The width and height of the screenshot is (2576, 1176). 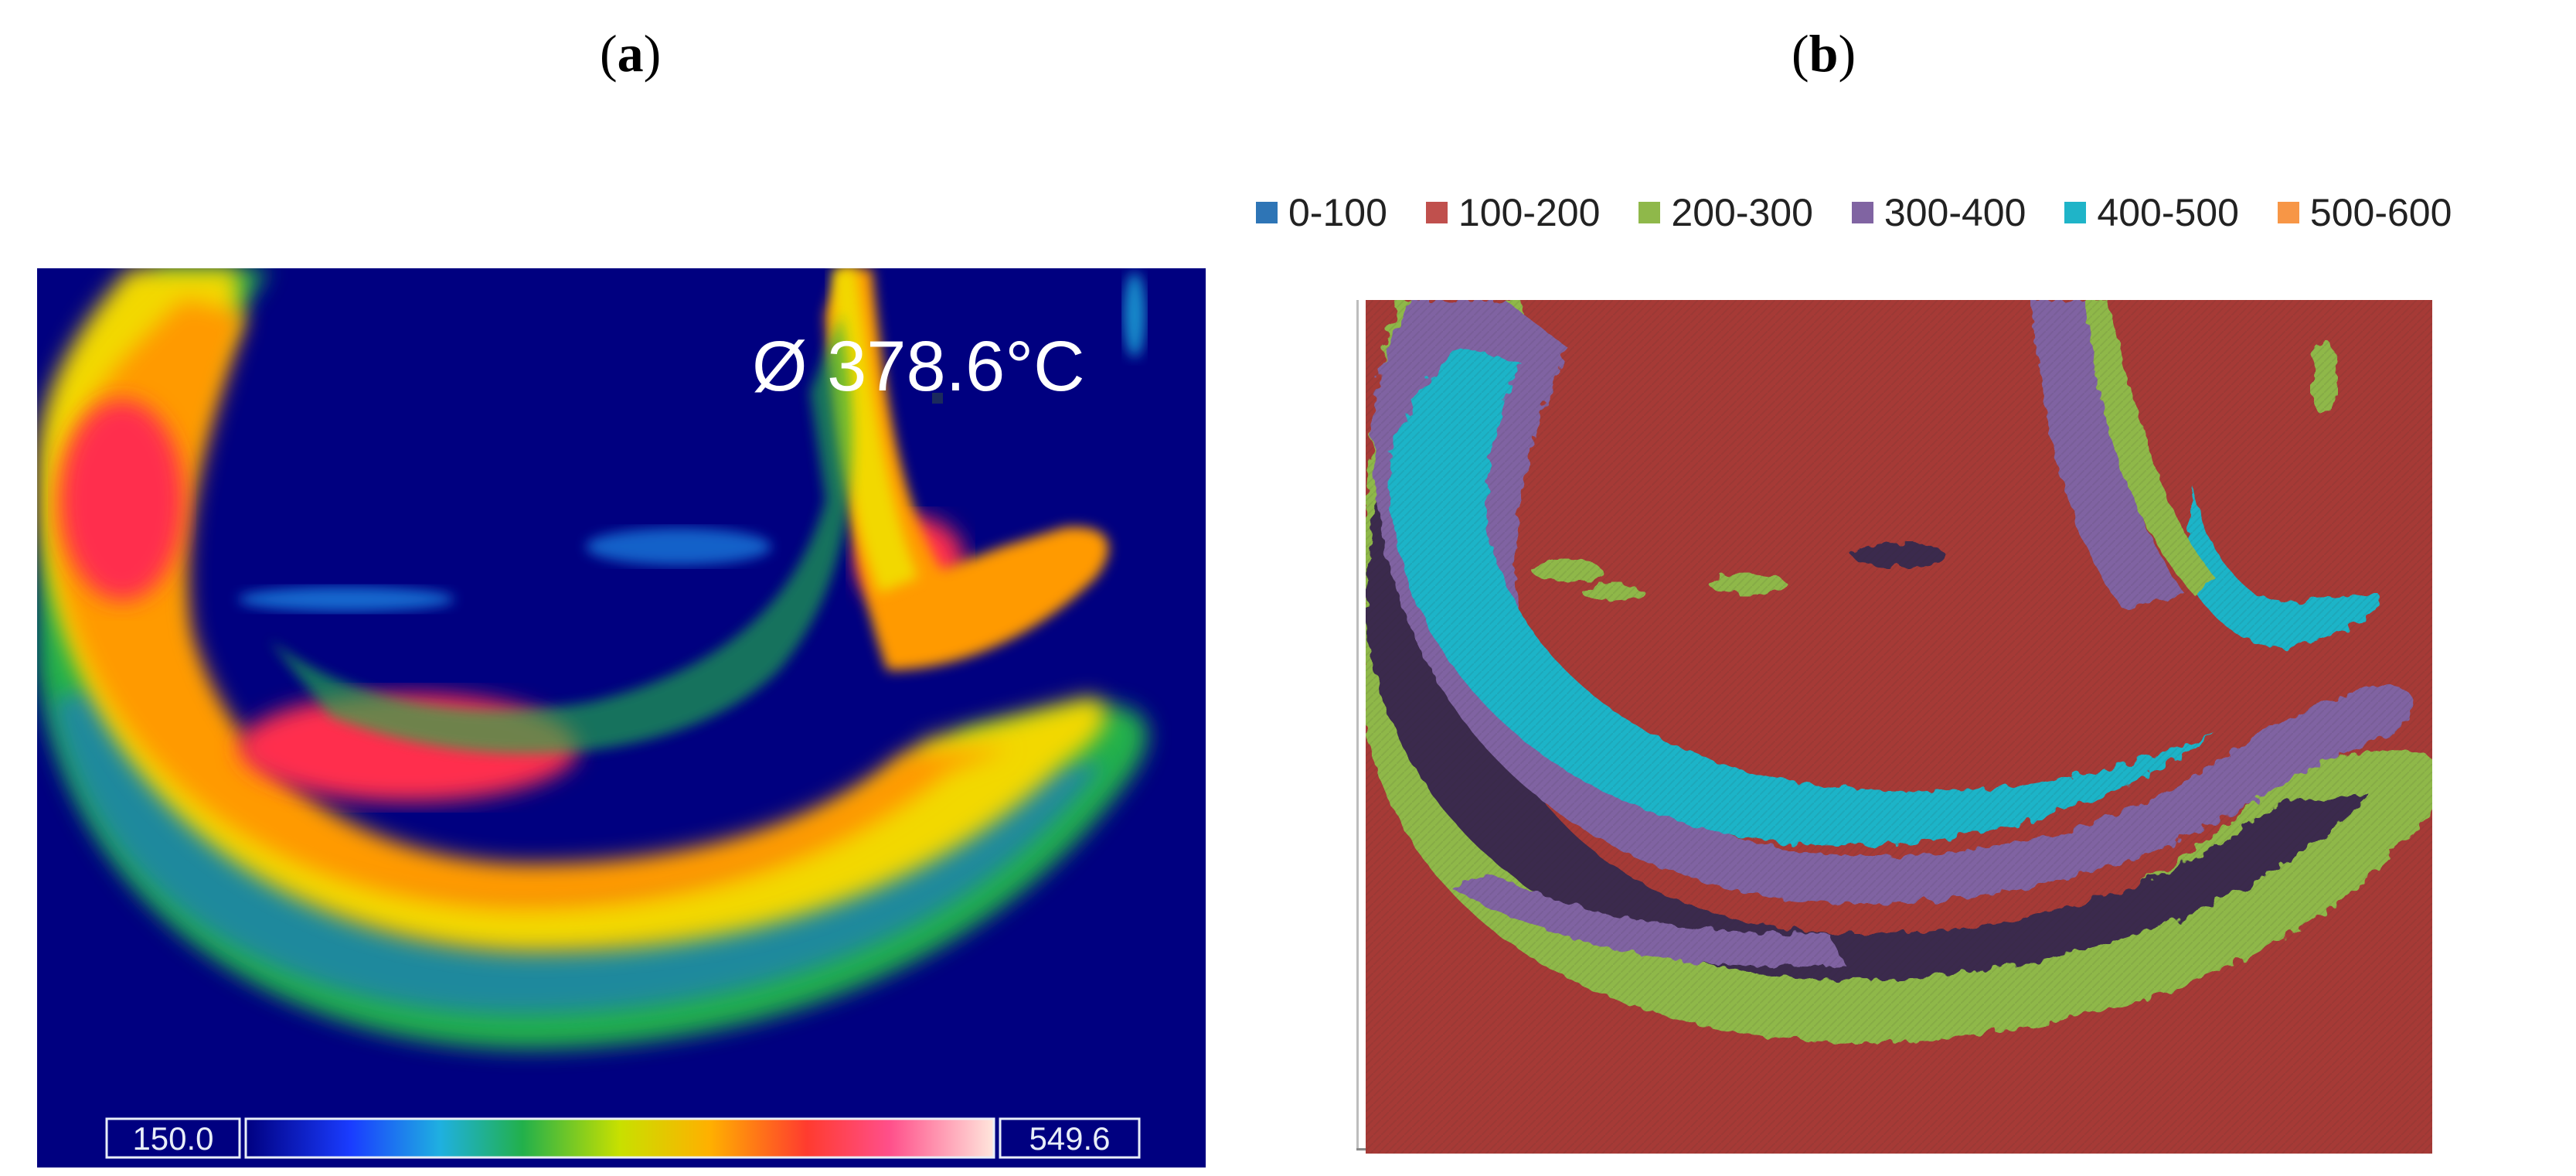 What do you see at coordinates (1955, 212) in the screenshot?
I see `legend-label: 300-400` at bounding box center [1955, 212].